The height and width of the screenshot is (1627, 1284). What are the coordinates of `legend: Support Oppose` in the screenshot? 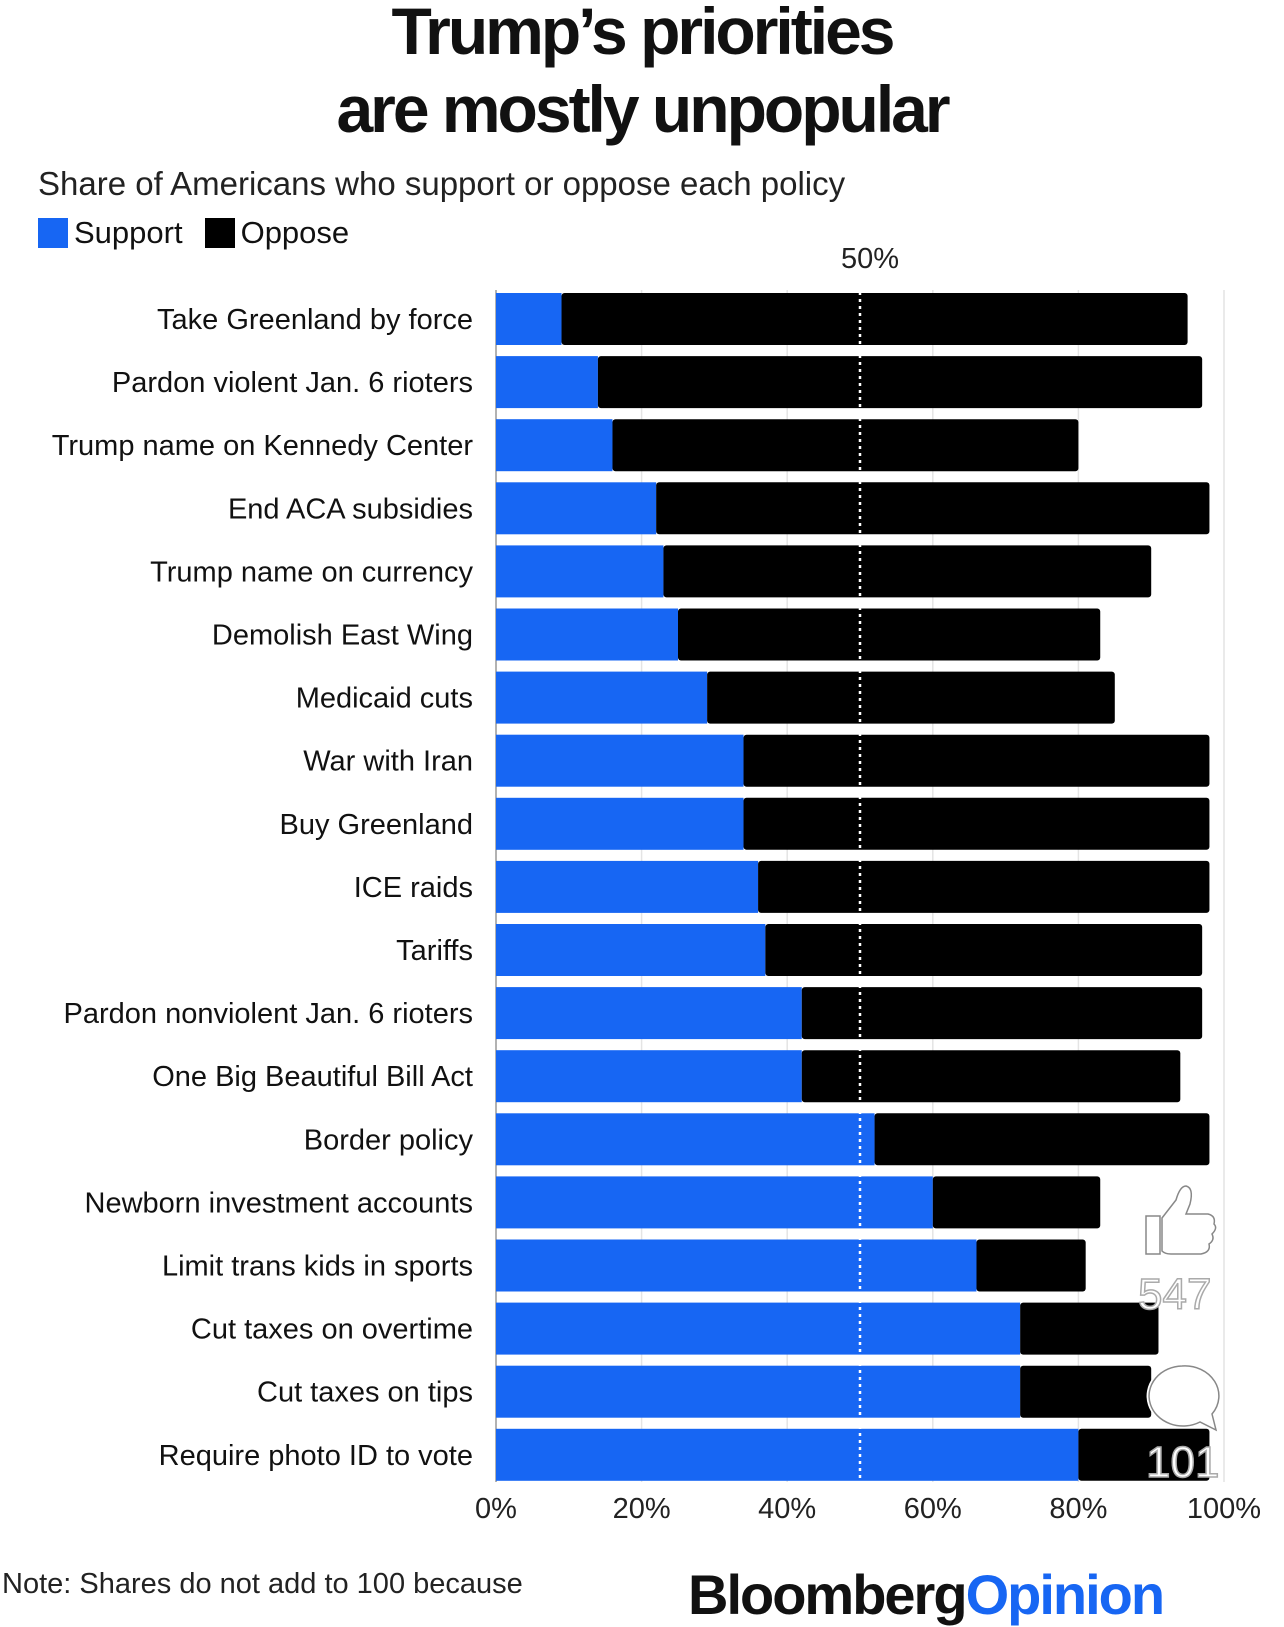 It's located at (204, 233).